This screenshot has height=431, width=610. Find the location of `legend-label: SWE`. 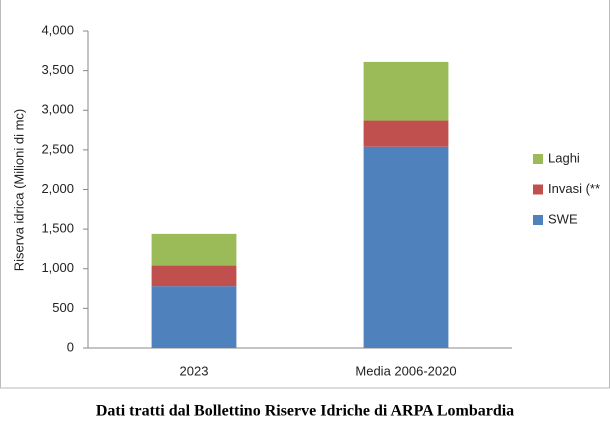

legend-label: SWE is located at coordinates (563, 218).